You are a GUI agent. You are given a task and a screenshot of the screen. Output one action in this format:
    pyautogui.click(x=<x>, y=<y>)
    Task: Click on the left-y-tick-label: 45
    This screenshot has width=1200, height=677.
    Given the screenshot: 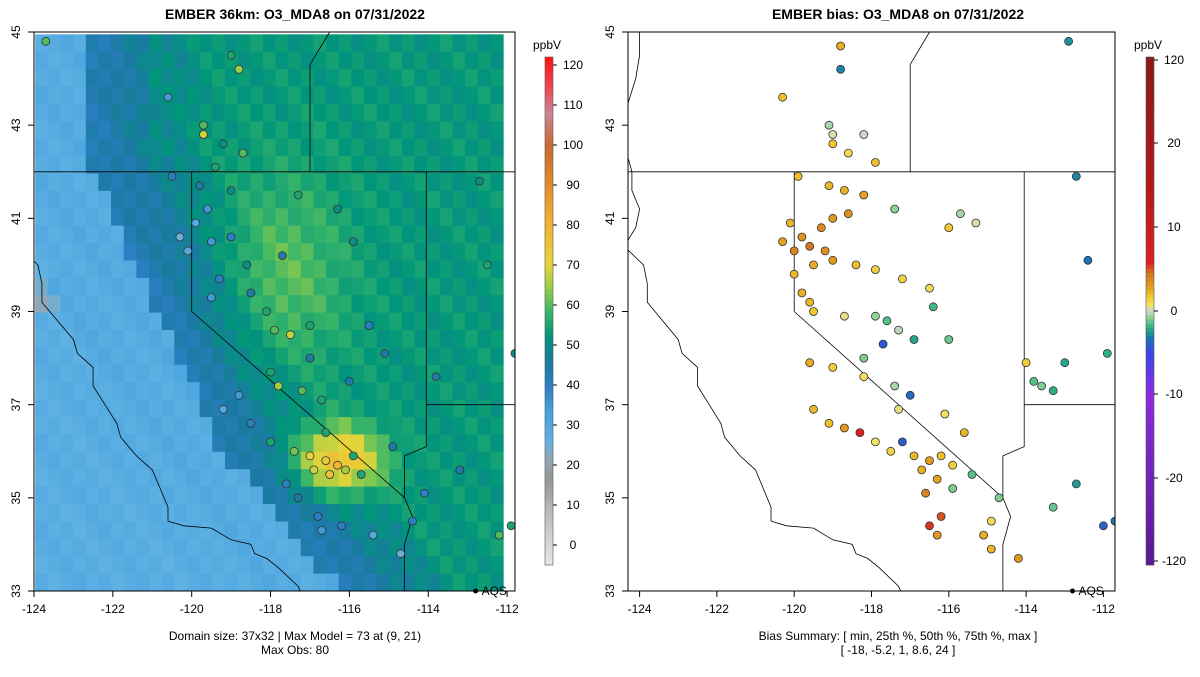 What is the action you would take?
    pyautogui.click(x=16, y=32)
    